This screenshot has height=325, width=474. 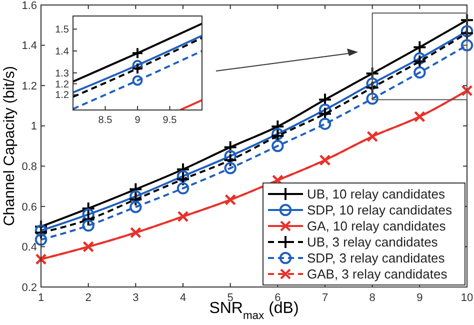 What do you see at coordinates (9, 146) in the screenshot?
I see `y-axis-title: Channel Capacity (bit/s)` at bounding box center [9, 146].